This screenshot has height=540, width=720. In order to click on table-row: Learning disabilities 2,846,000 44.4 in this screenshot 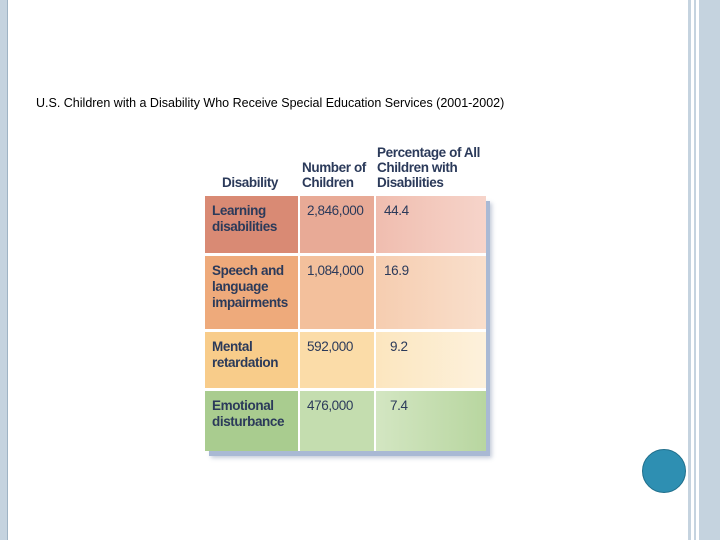, I will do `click(345, 226)`.